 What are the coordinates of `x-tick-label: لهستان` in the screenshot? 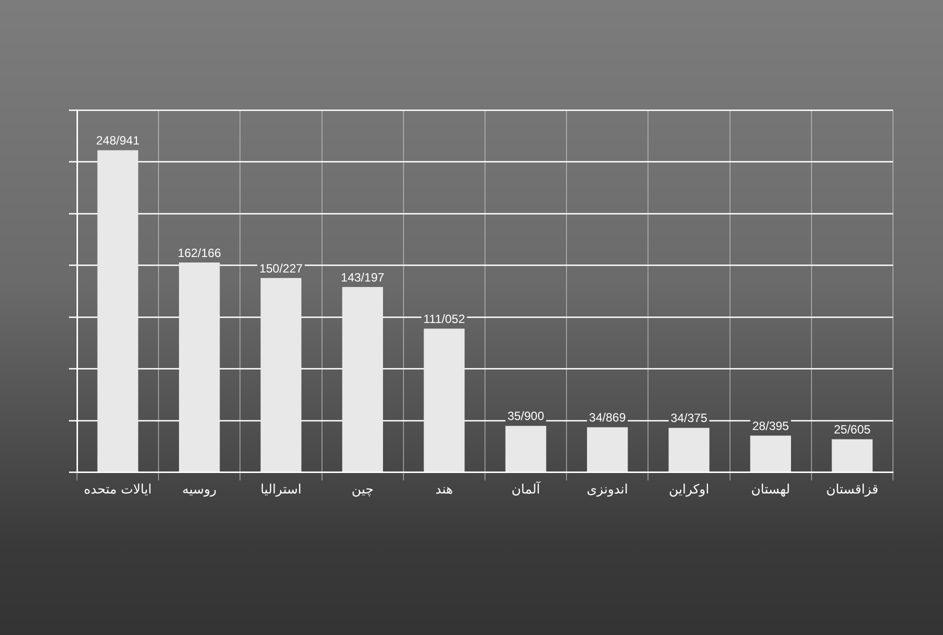 It's located at (770, 490).